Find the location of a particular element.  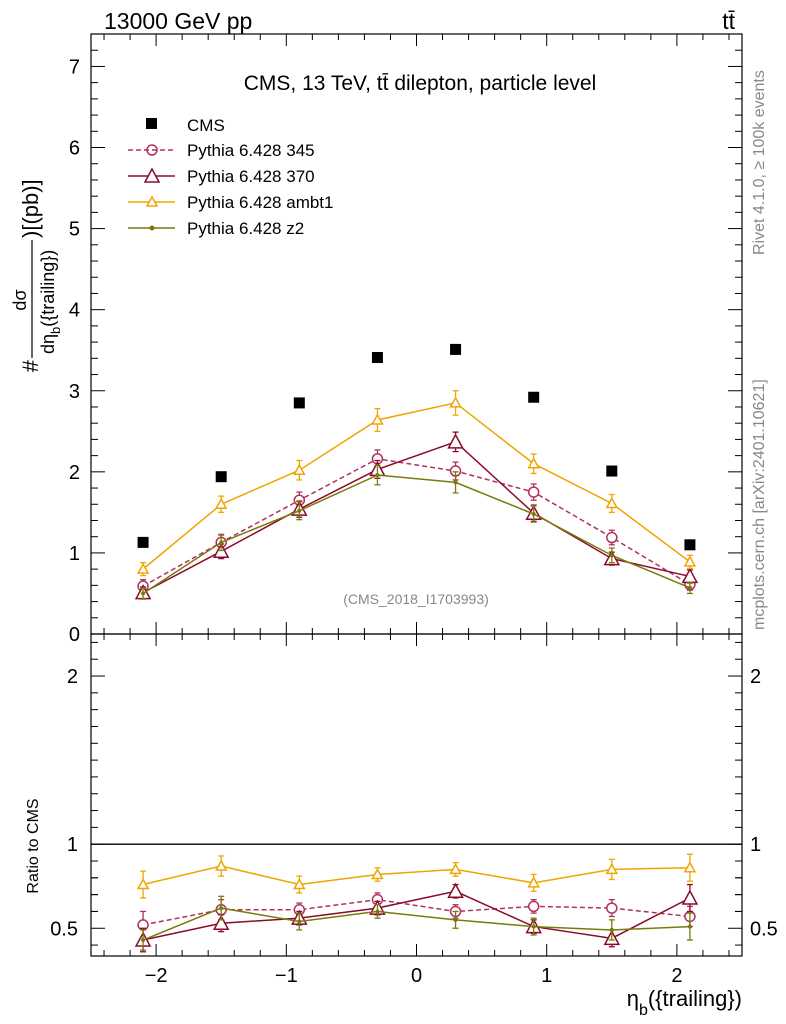

ylabel-frac-den-sub: b is located at coordinates (55, 330).